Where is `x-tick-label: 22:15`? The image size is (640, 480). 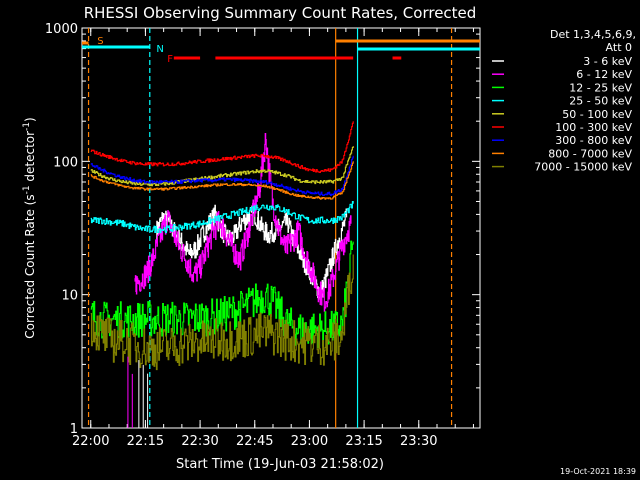 x-tick-label: 22:15 is located at coordinates (145, 441).